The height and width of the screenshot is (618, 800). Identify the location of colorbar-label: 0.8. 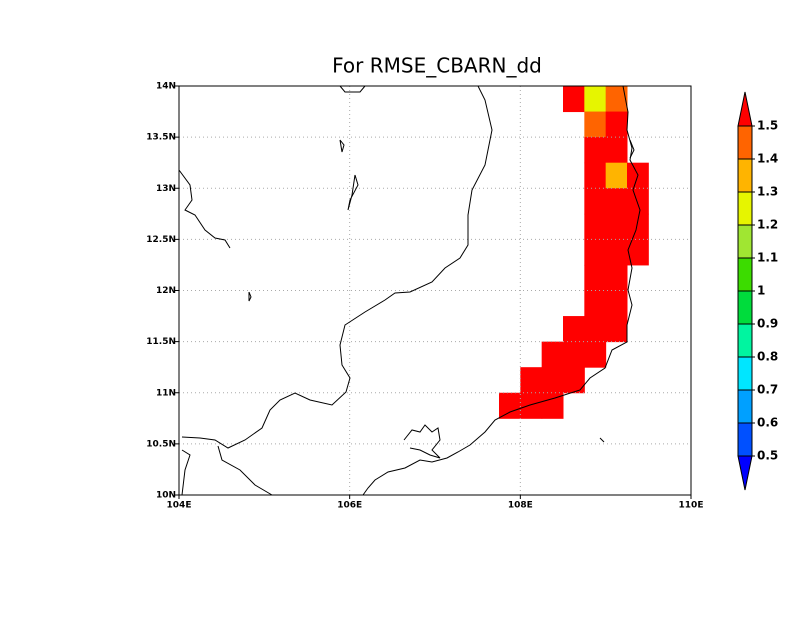
(767, 357).